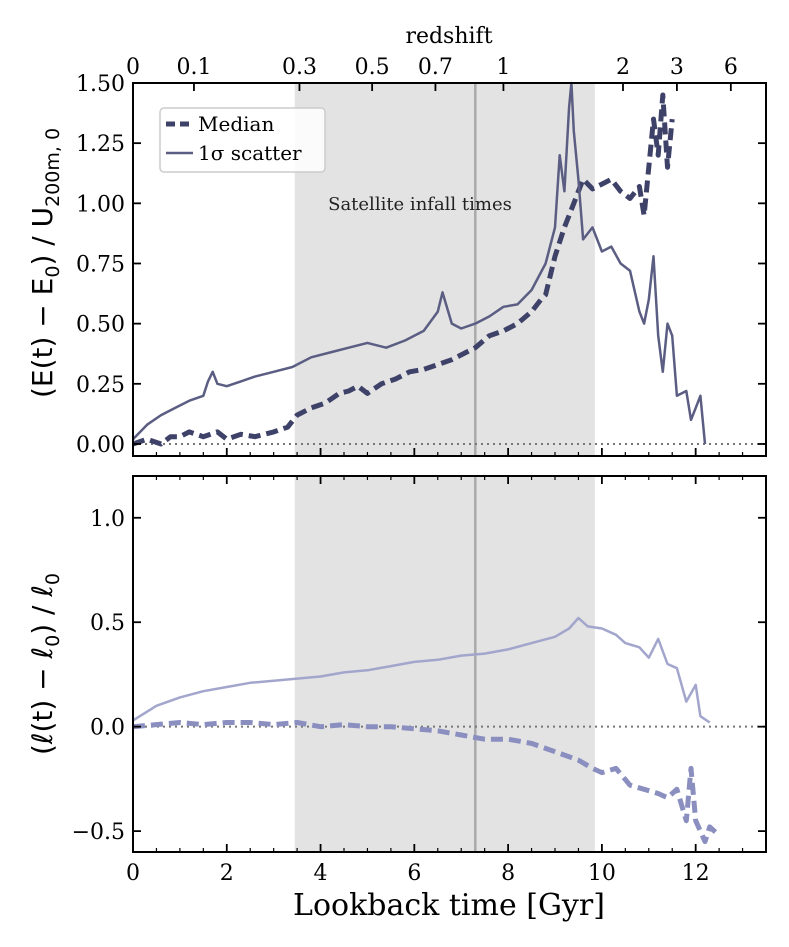 The width and height of the screenshot is (789, 947). Describe the element at coordinates (227, 873) in the screenshot. I see `x-tick-label: 2` at that location.